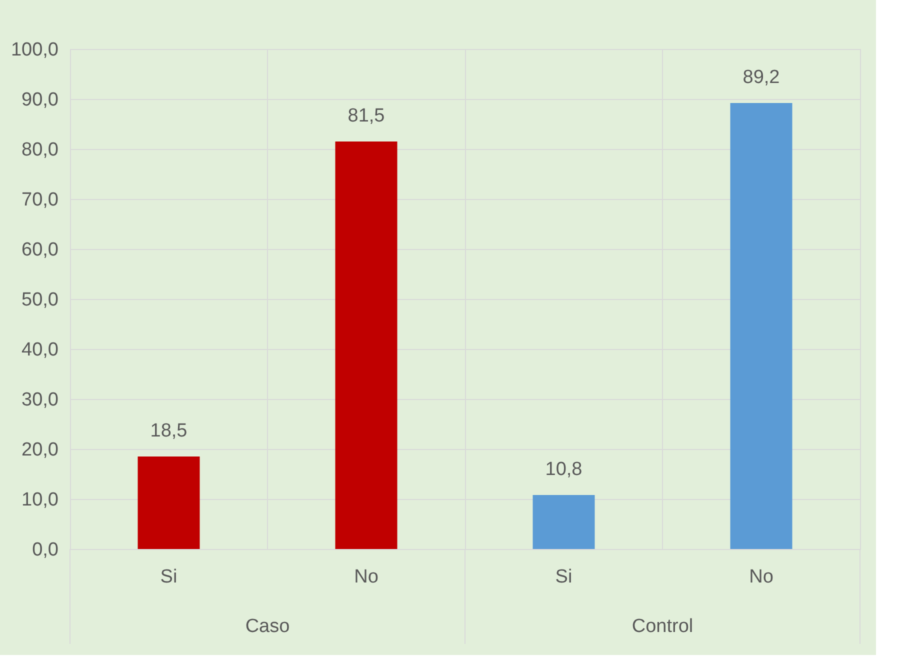  What do you see at coordinates (366, 116) in the screenshot?
I see `data-label: 81,5` at bounding box center [366, 116].